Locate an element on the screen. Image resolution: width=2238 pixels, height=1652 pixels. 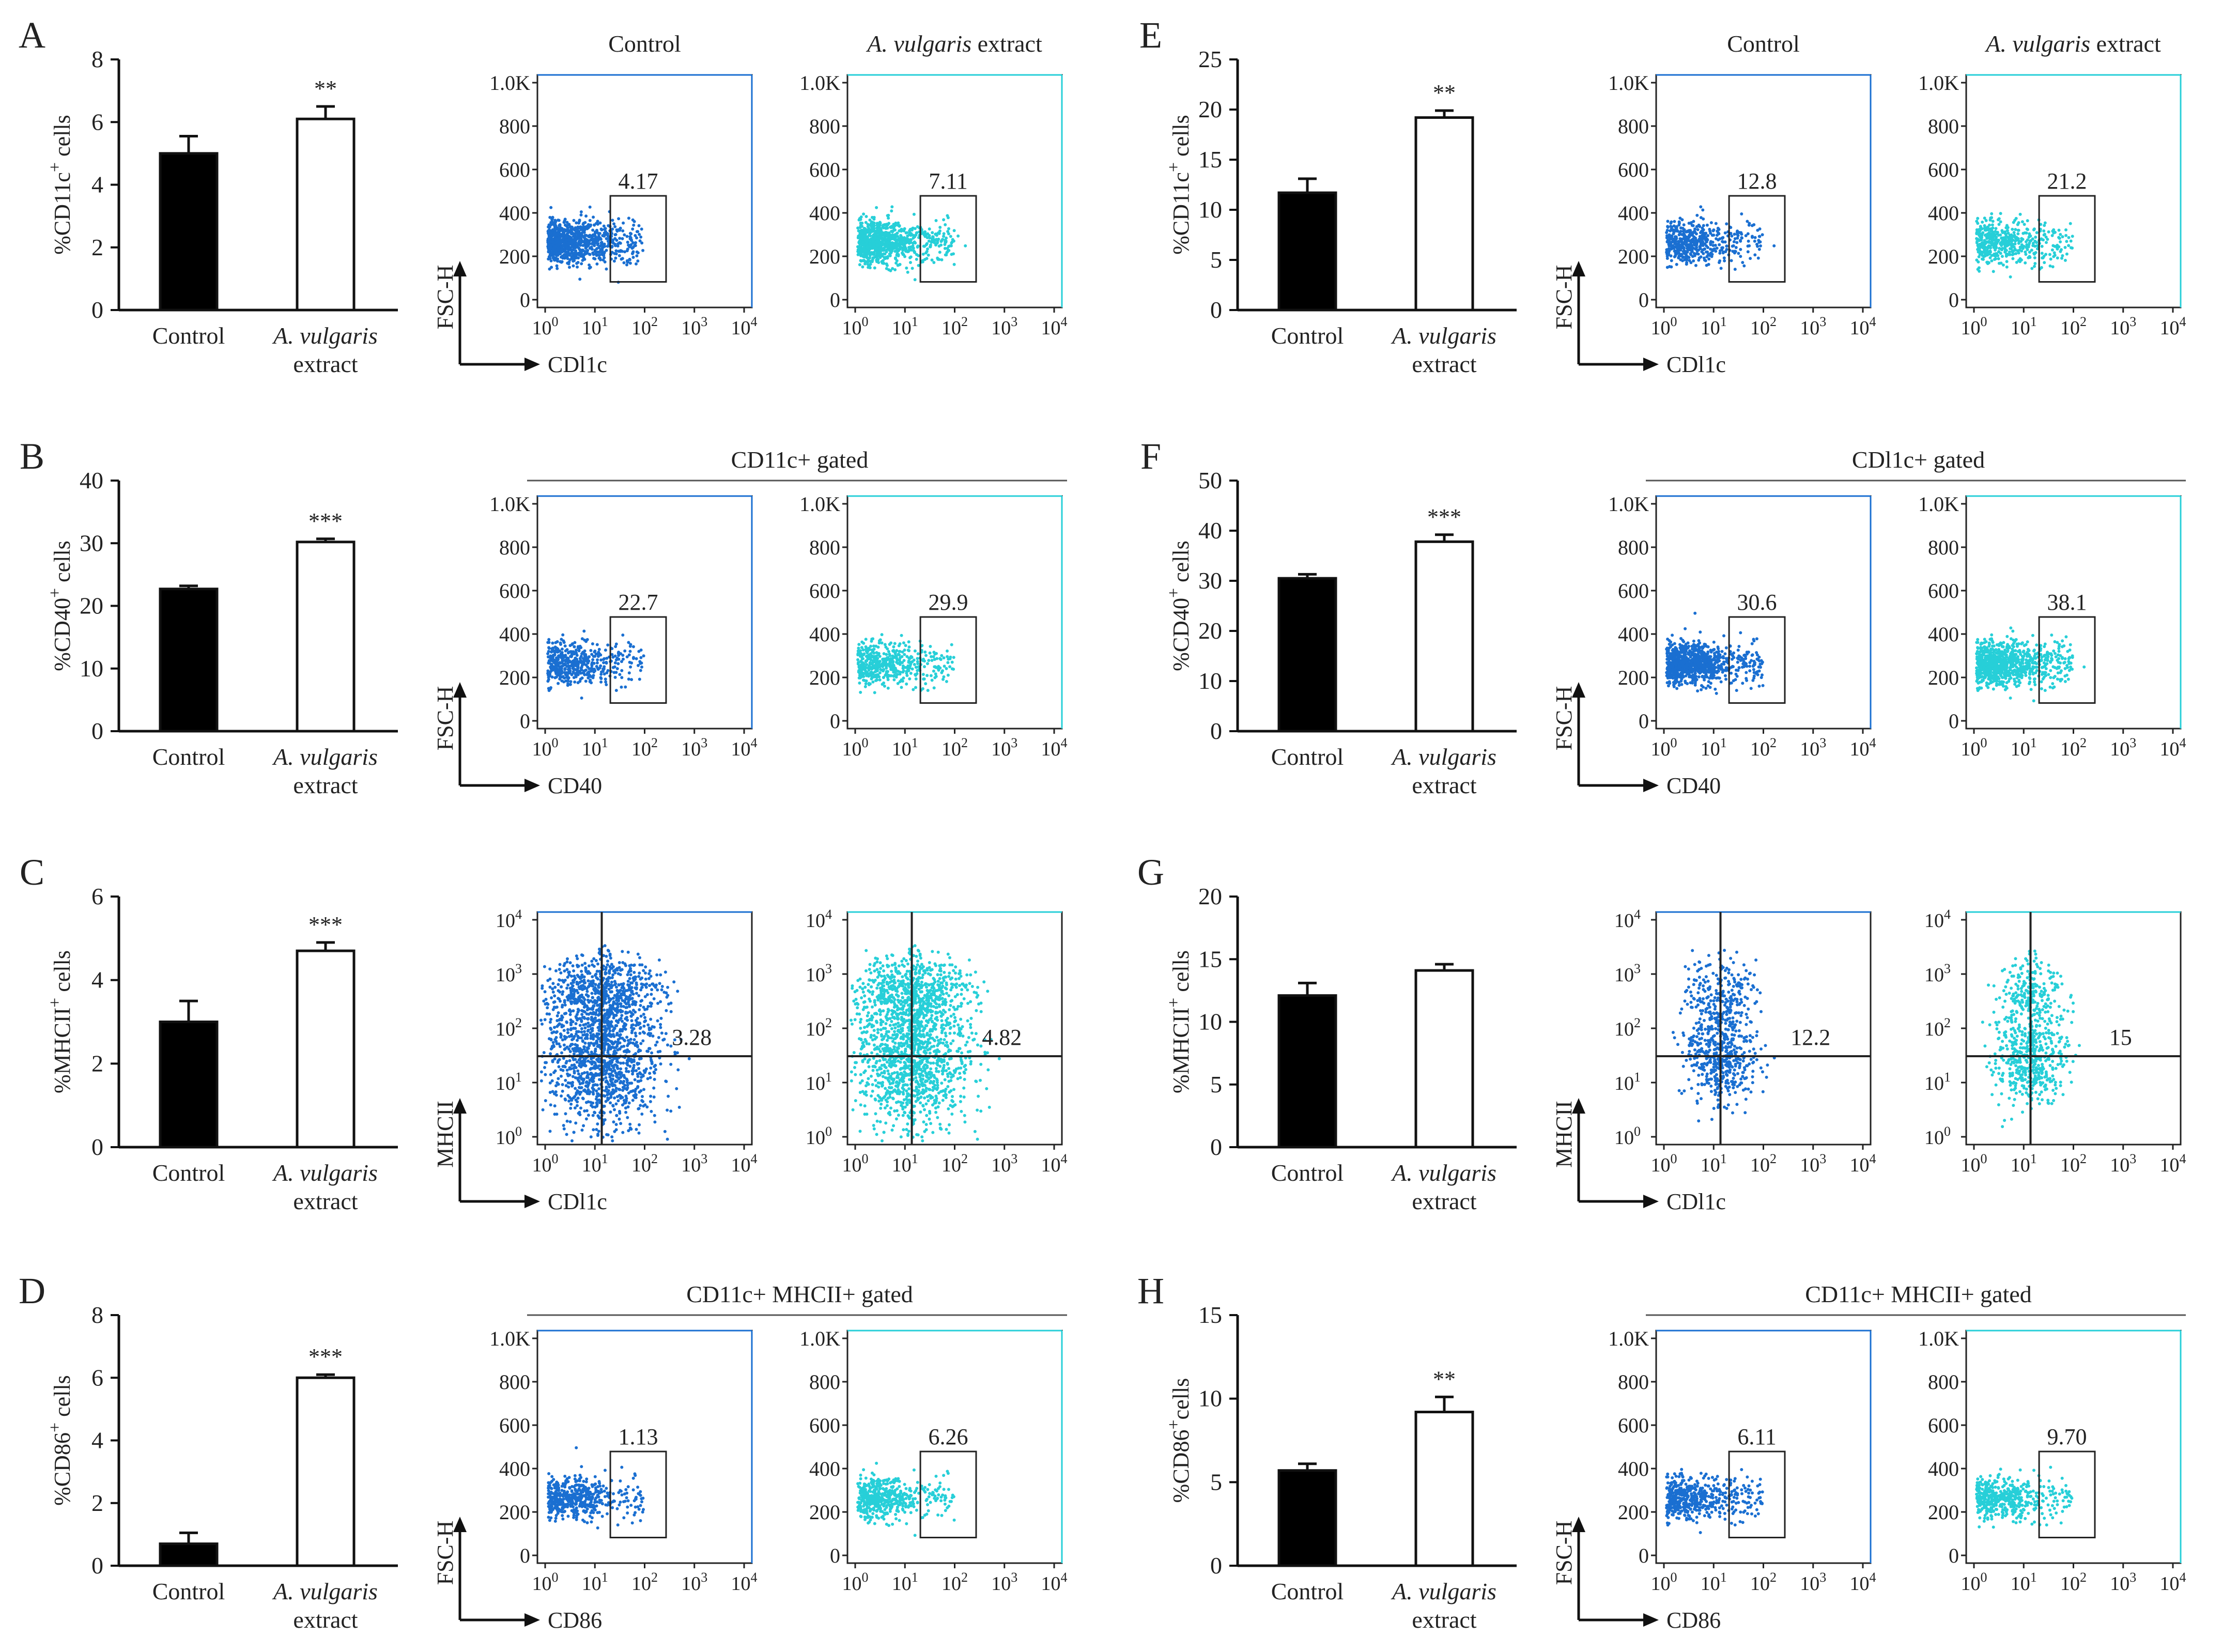
flow-x-tick-label: 10¹ is located at coordinates (905, 327).